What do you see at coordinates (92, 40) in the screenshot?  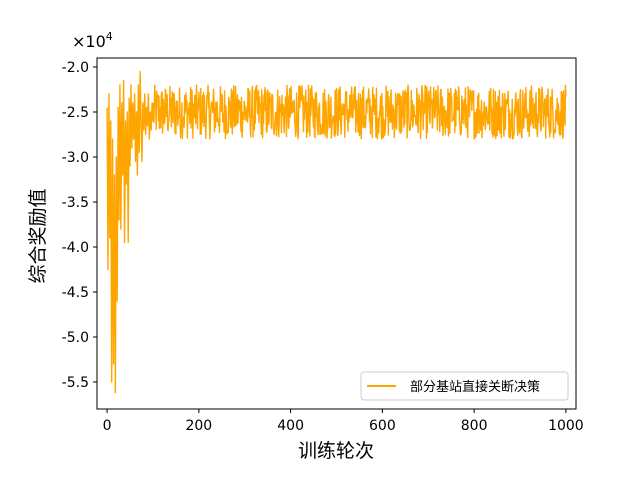 I see `y-offset-label: ×10⁴` at bounding box center [92, 40].